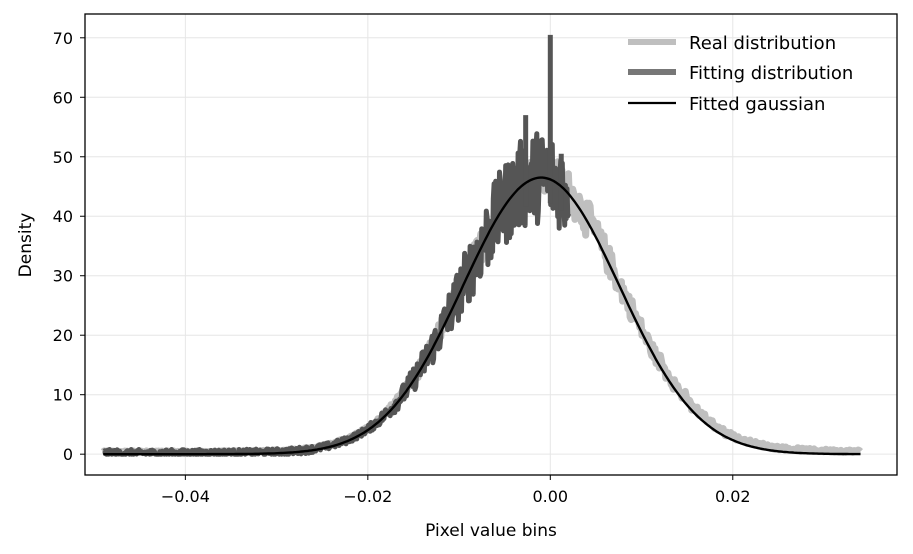 The image size is (913, 554). I want to click on y-tick-label: 50, so click(63, 157).